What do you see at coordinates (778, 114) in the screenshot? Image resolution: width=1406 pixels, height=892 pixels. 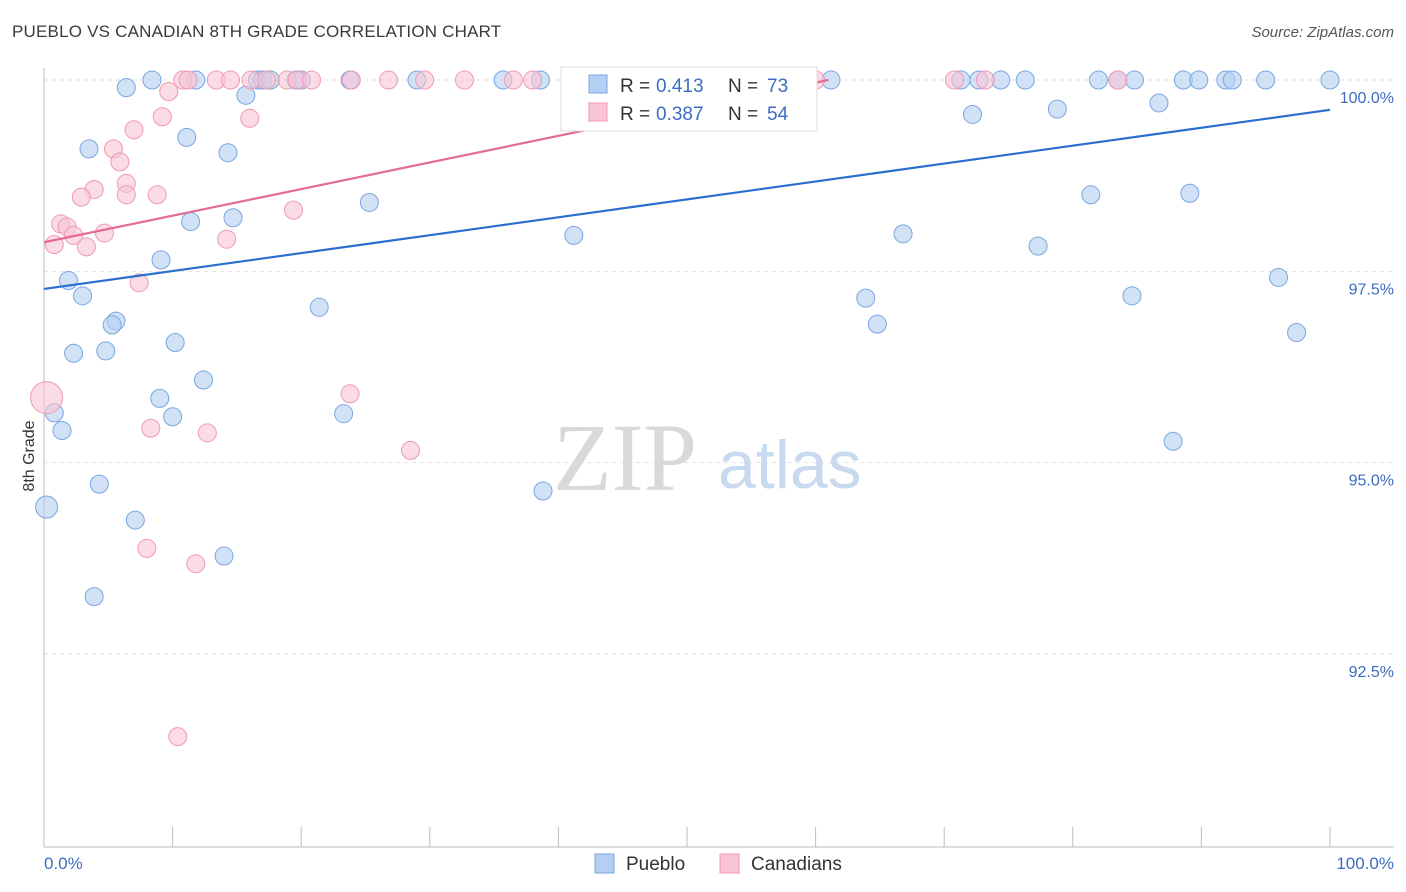 I see `legend-n-value-canadians: 54` at bounding box center [778, 114].